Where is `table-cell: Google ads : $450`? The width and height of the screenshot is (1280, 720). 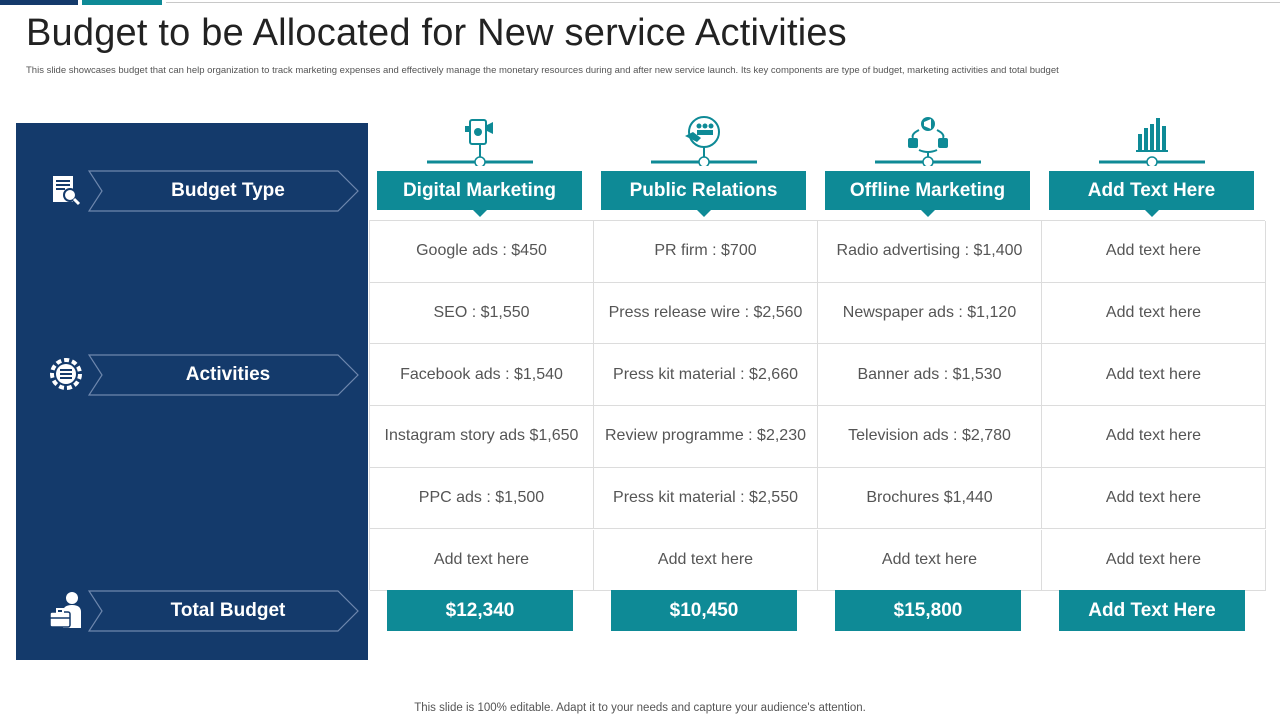
table-cell: Google ads : $450 is located at coordinates (482, 252).